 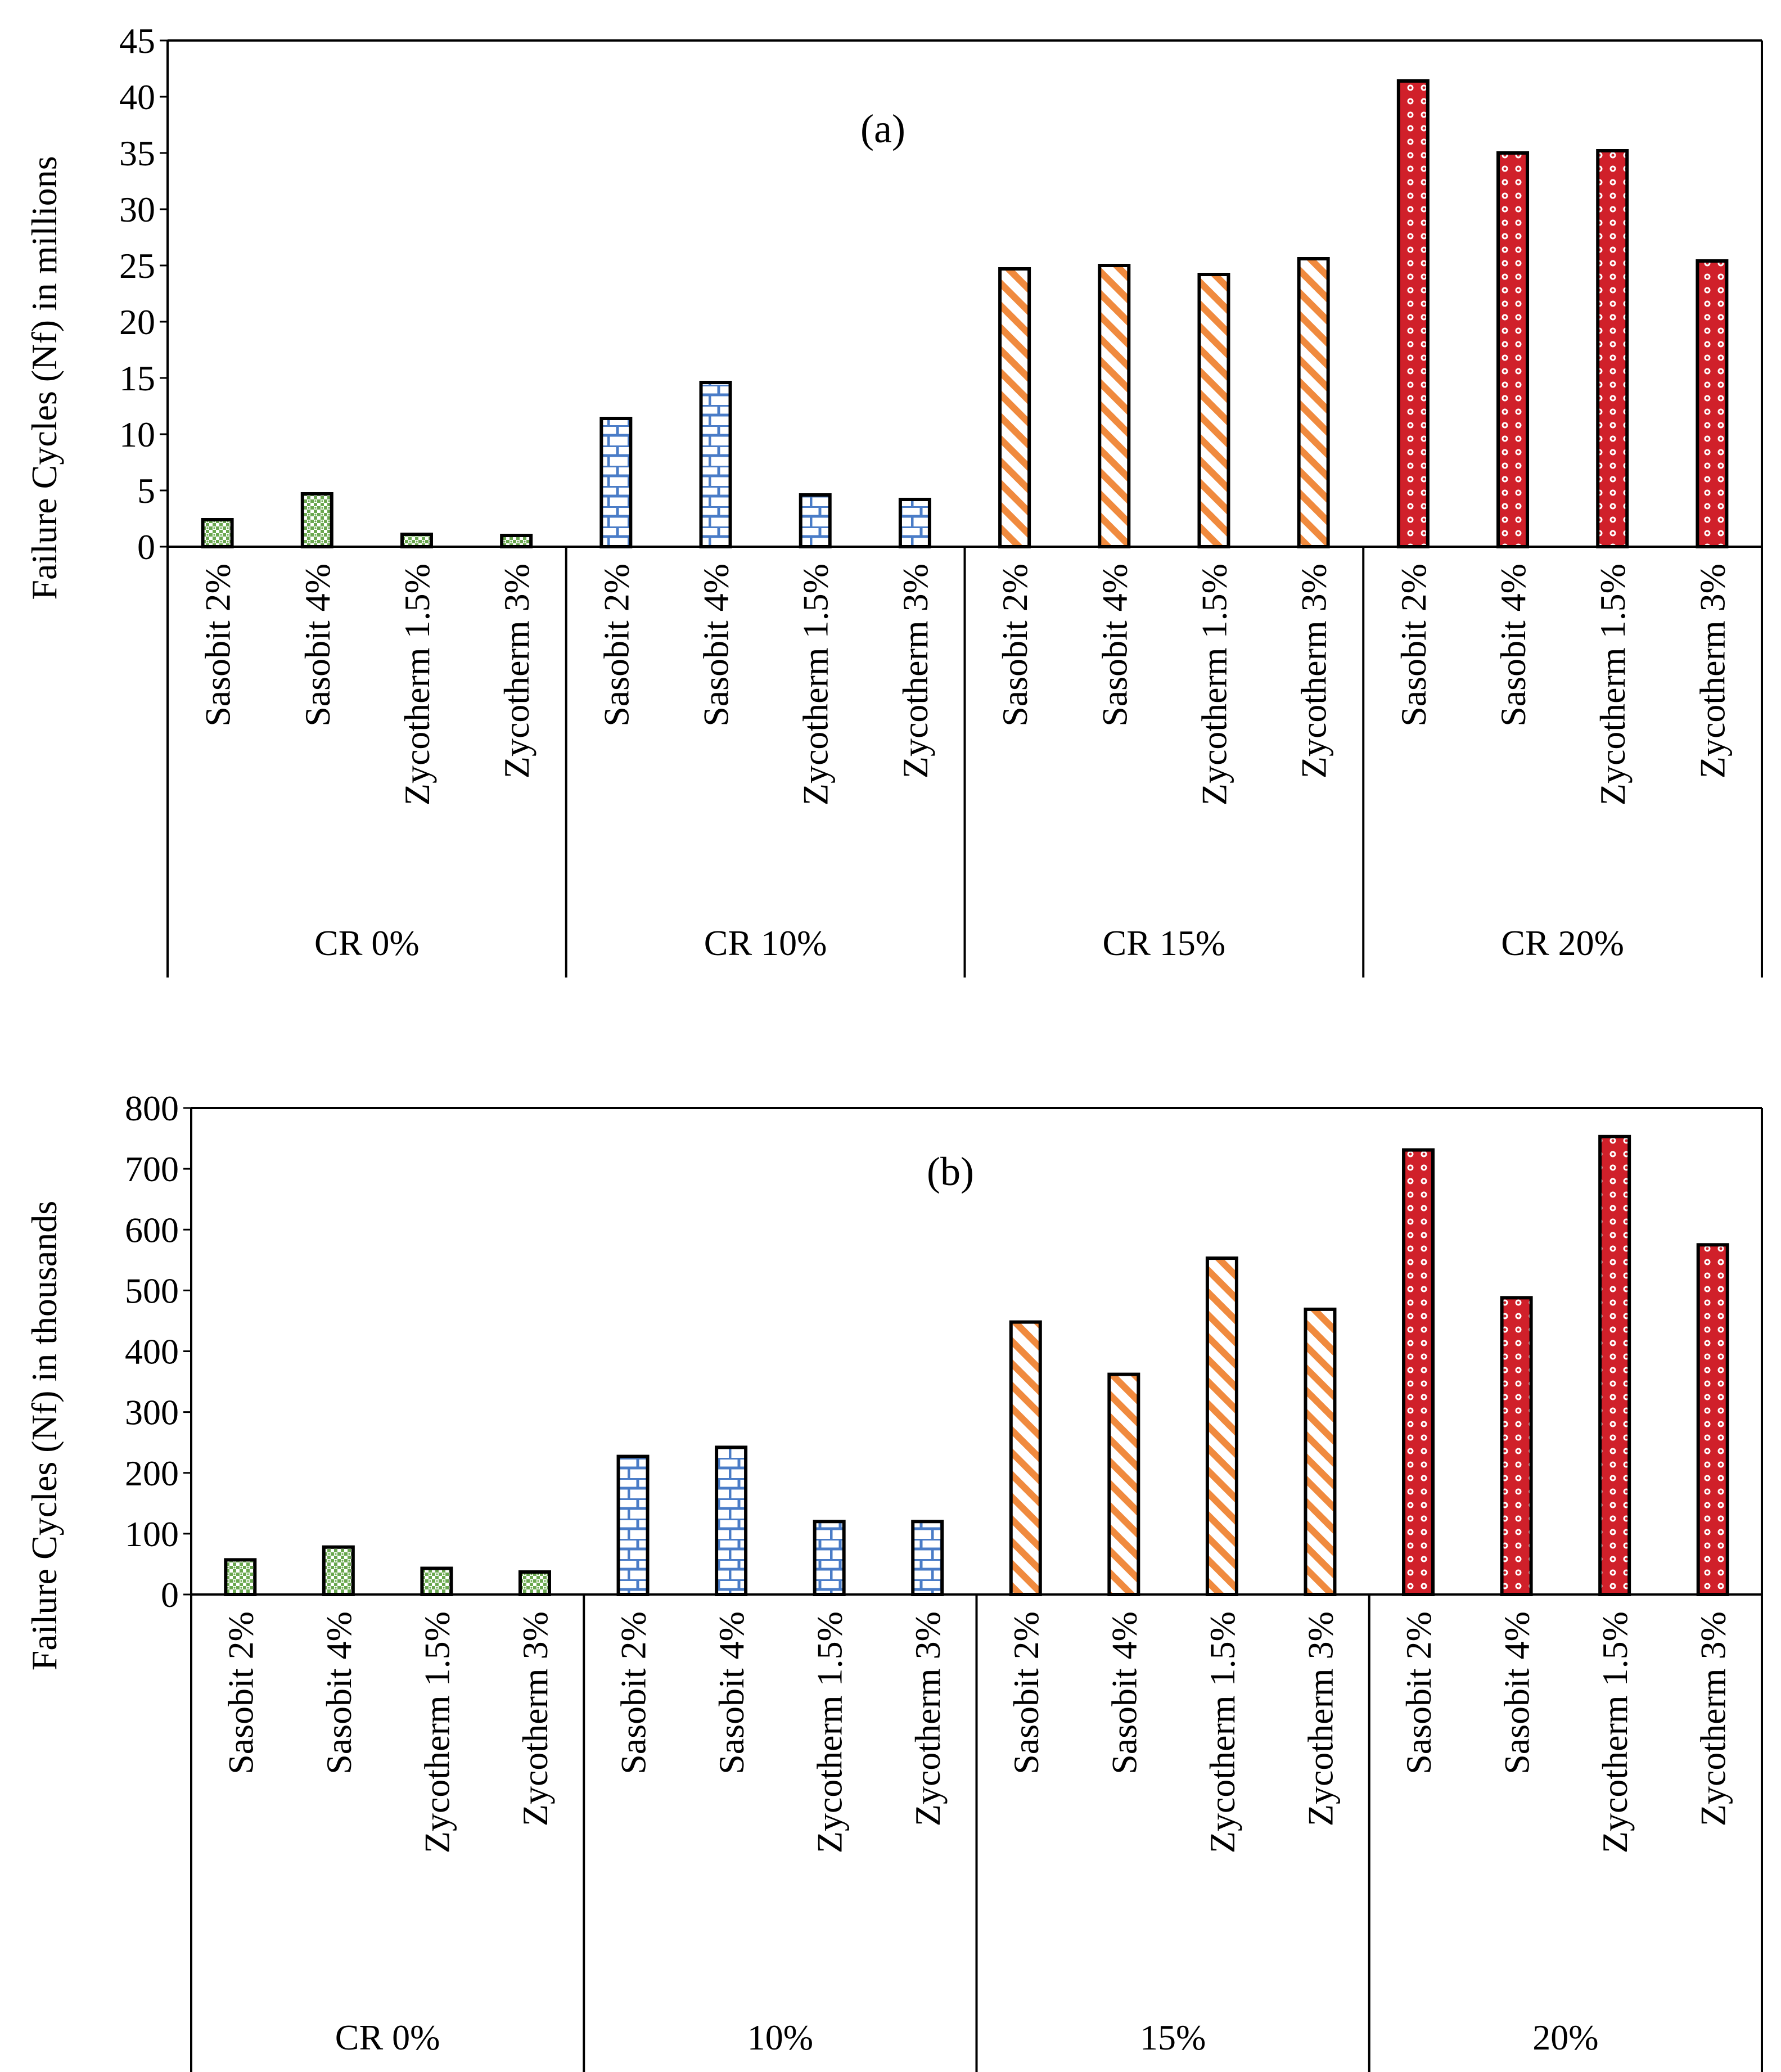 What do you see at coordinates (152, 1290) in the screenshot?
I see `y-tick-label: 500` at bounding box center [152, 1290].